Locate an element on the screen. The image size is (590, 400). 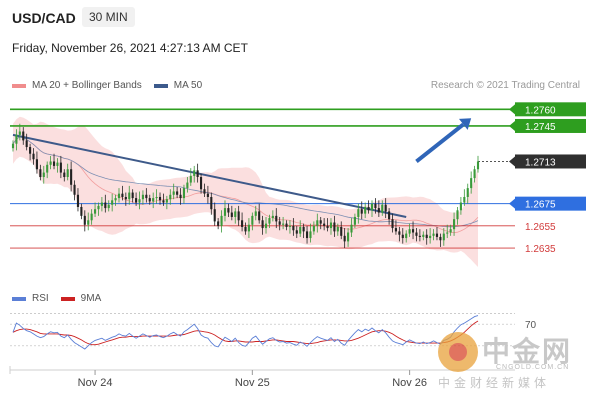
level-tag-pointer-1.2760 is located at coordinates (512, 109).